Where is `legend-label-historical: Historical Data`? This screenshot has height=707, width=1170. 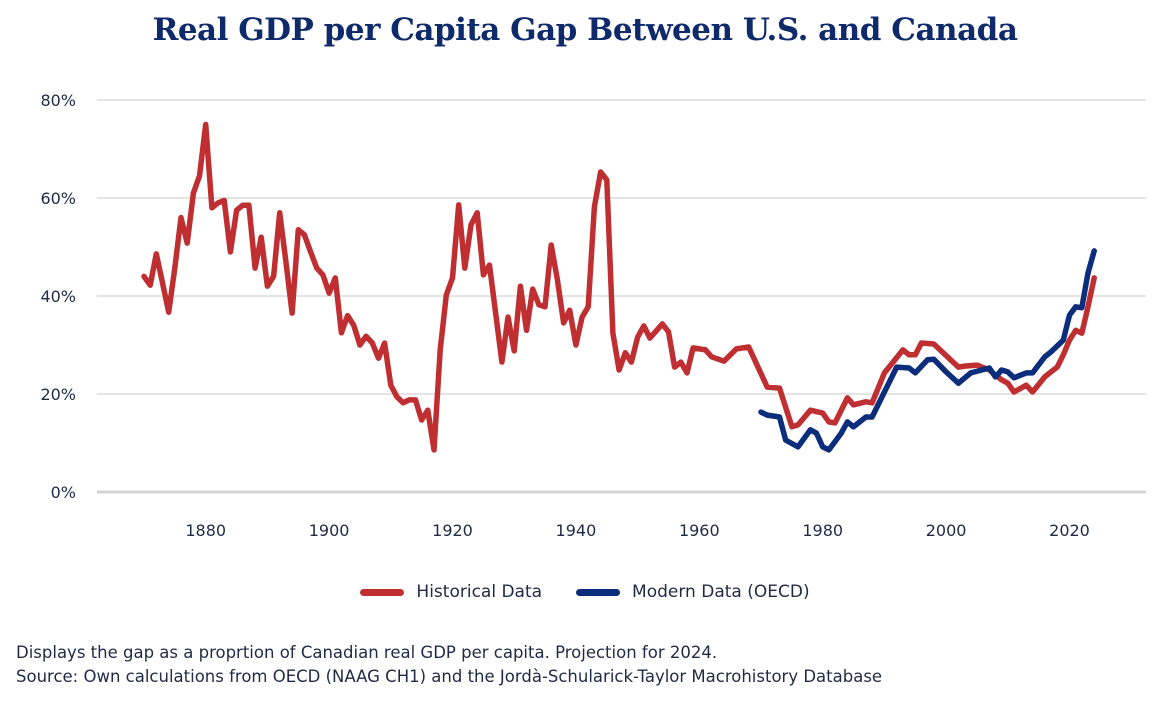
legend-label-historical: Historical Data is located at coordinates (479, 592).